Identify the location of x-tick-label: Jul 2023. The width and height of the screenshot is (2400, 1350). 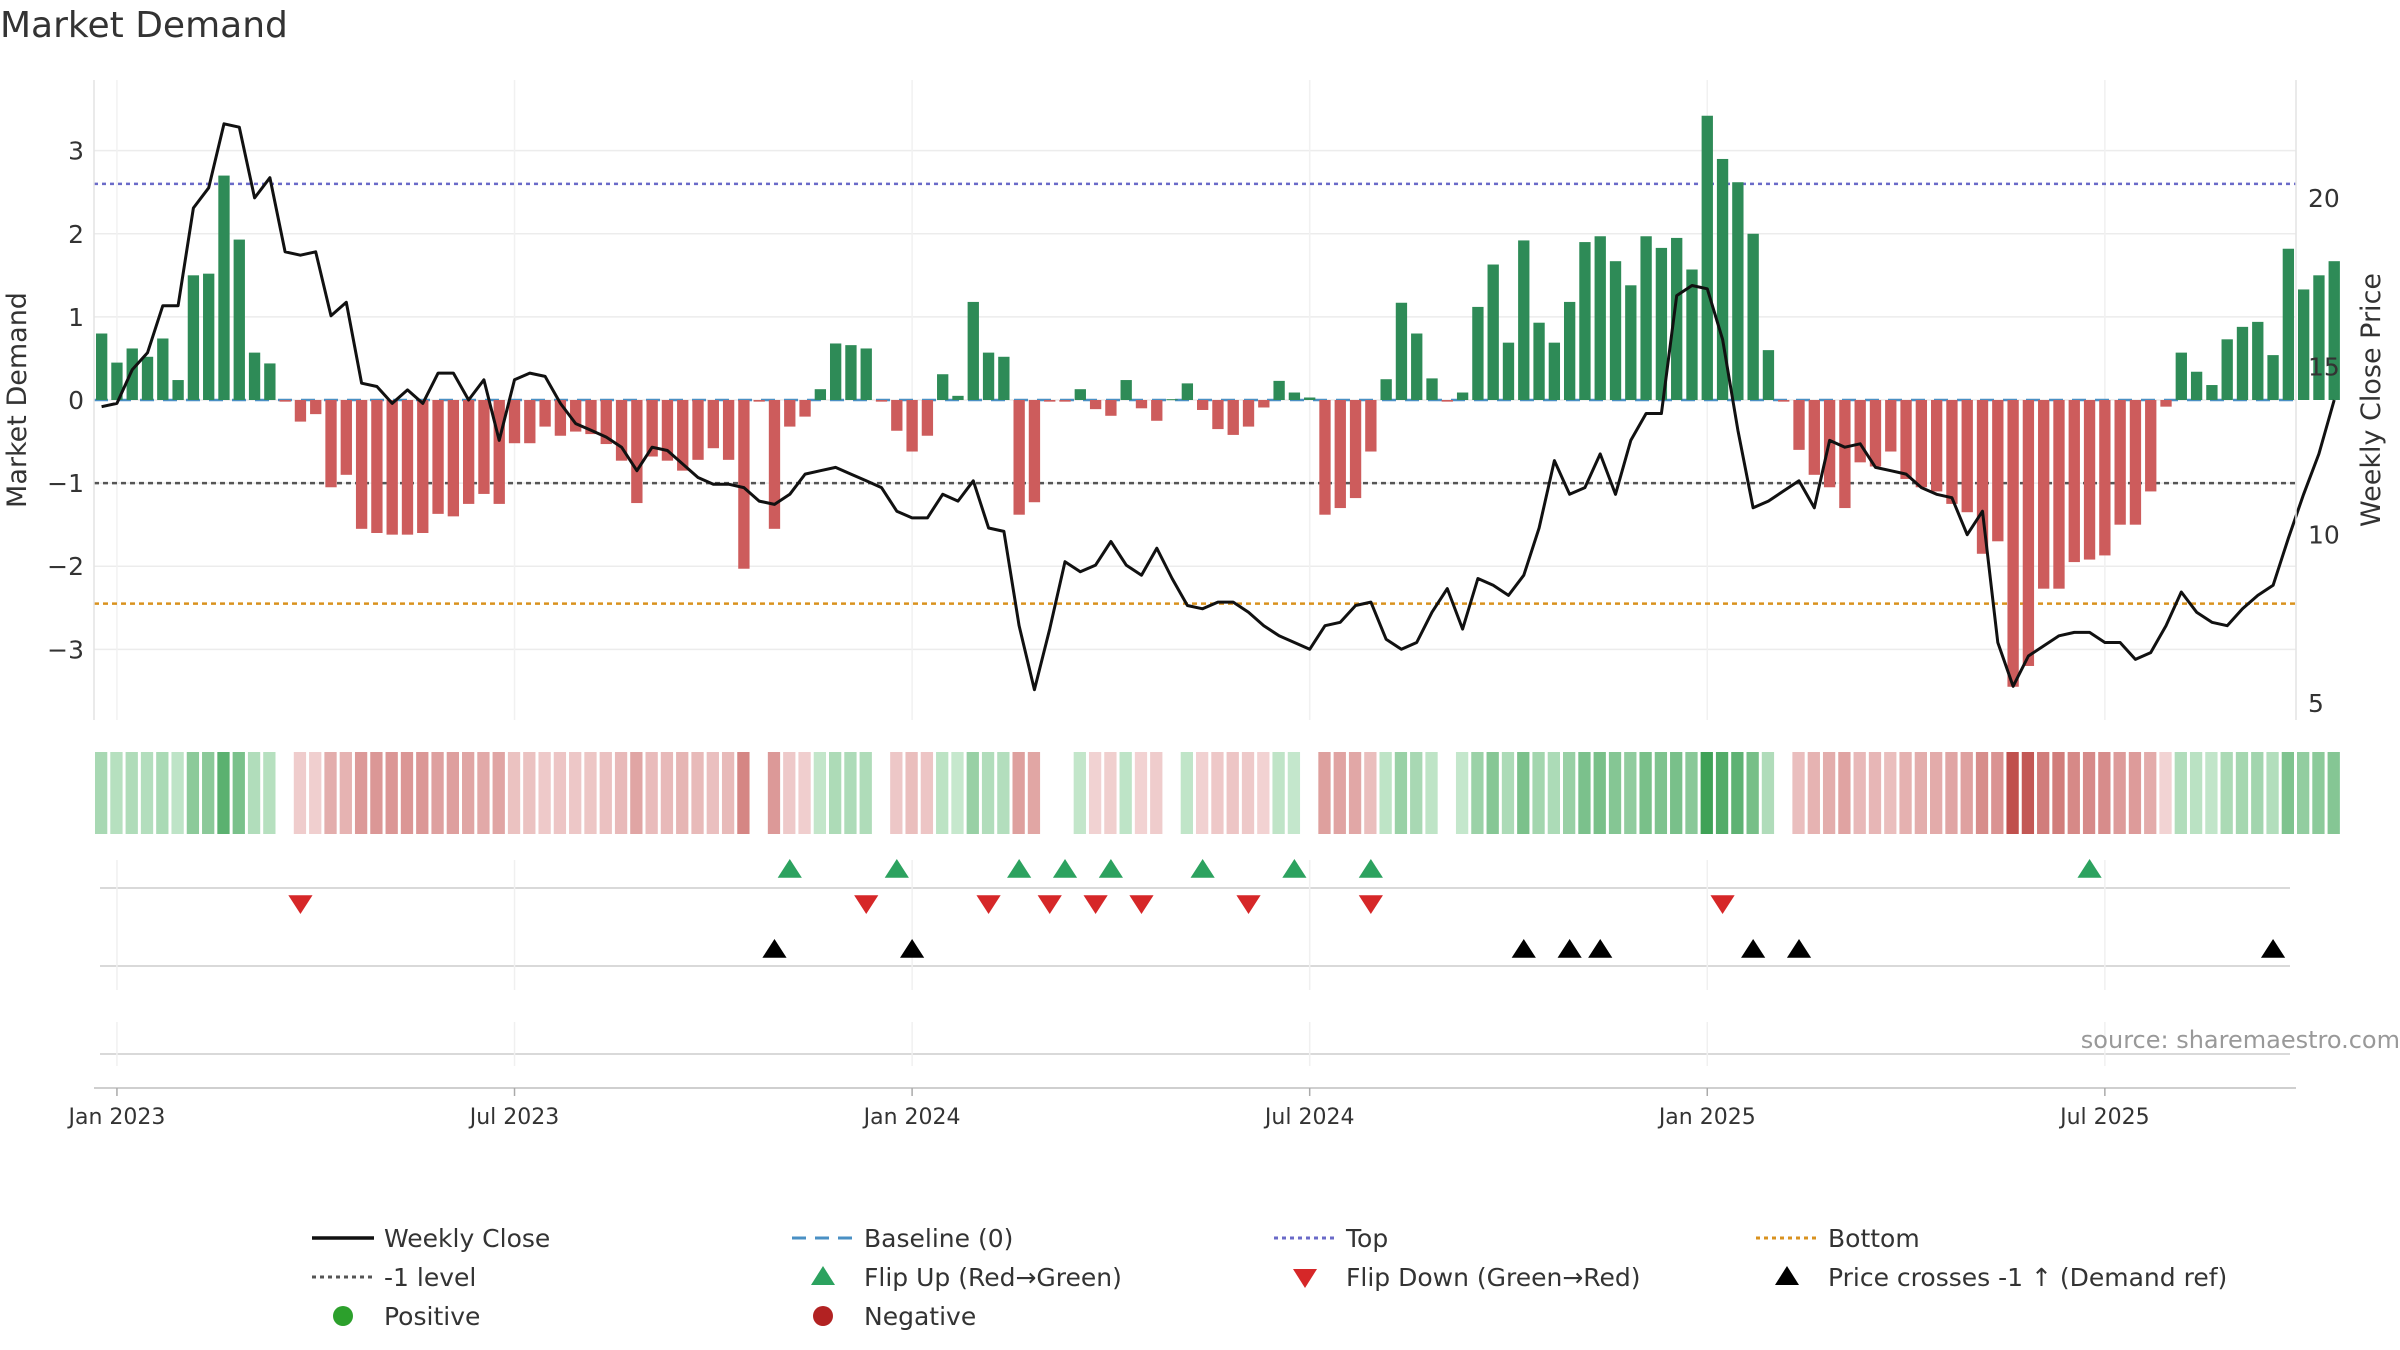
(514, 1117).